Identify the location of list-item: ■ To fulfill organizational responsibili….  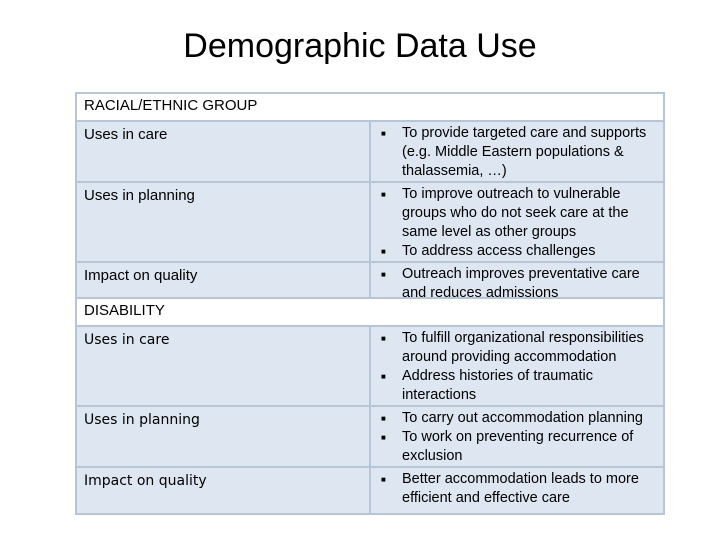
(518, 348).